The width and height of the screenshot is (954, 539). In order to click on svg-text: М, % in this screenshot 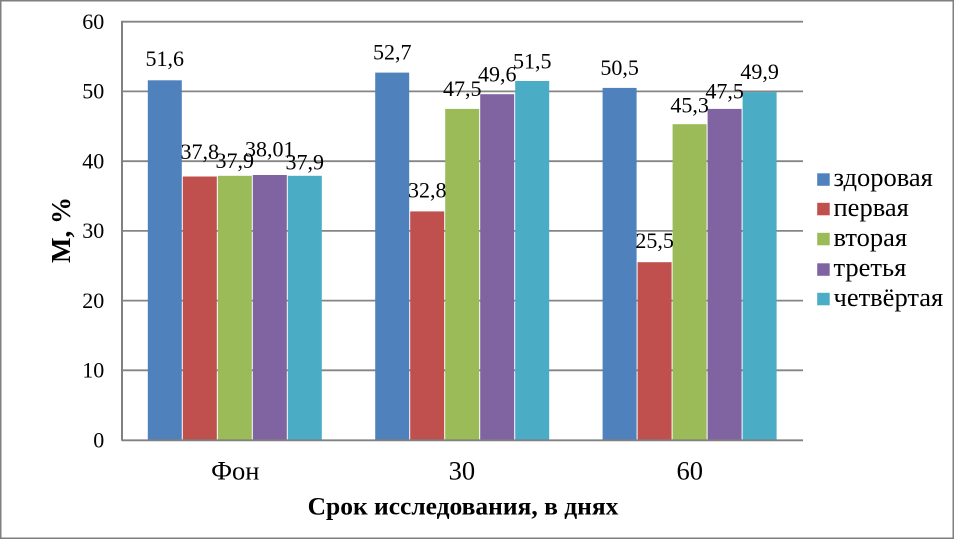, I will do `click(61, 230)`.